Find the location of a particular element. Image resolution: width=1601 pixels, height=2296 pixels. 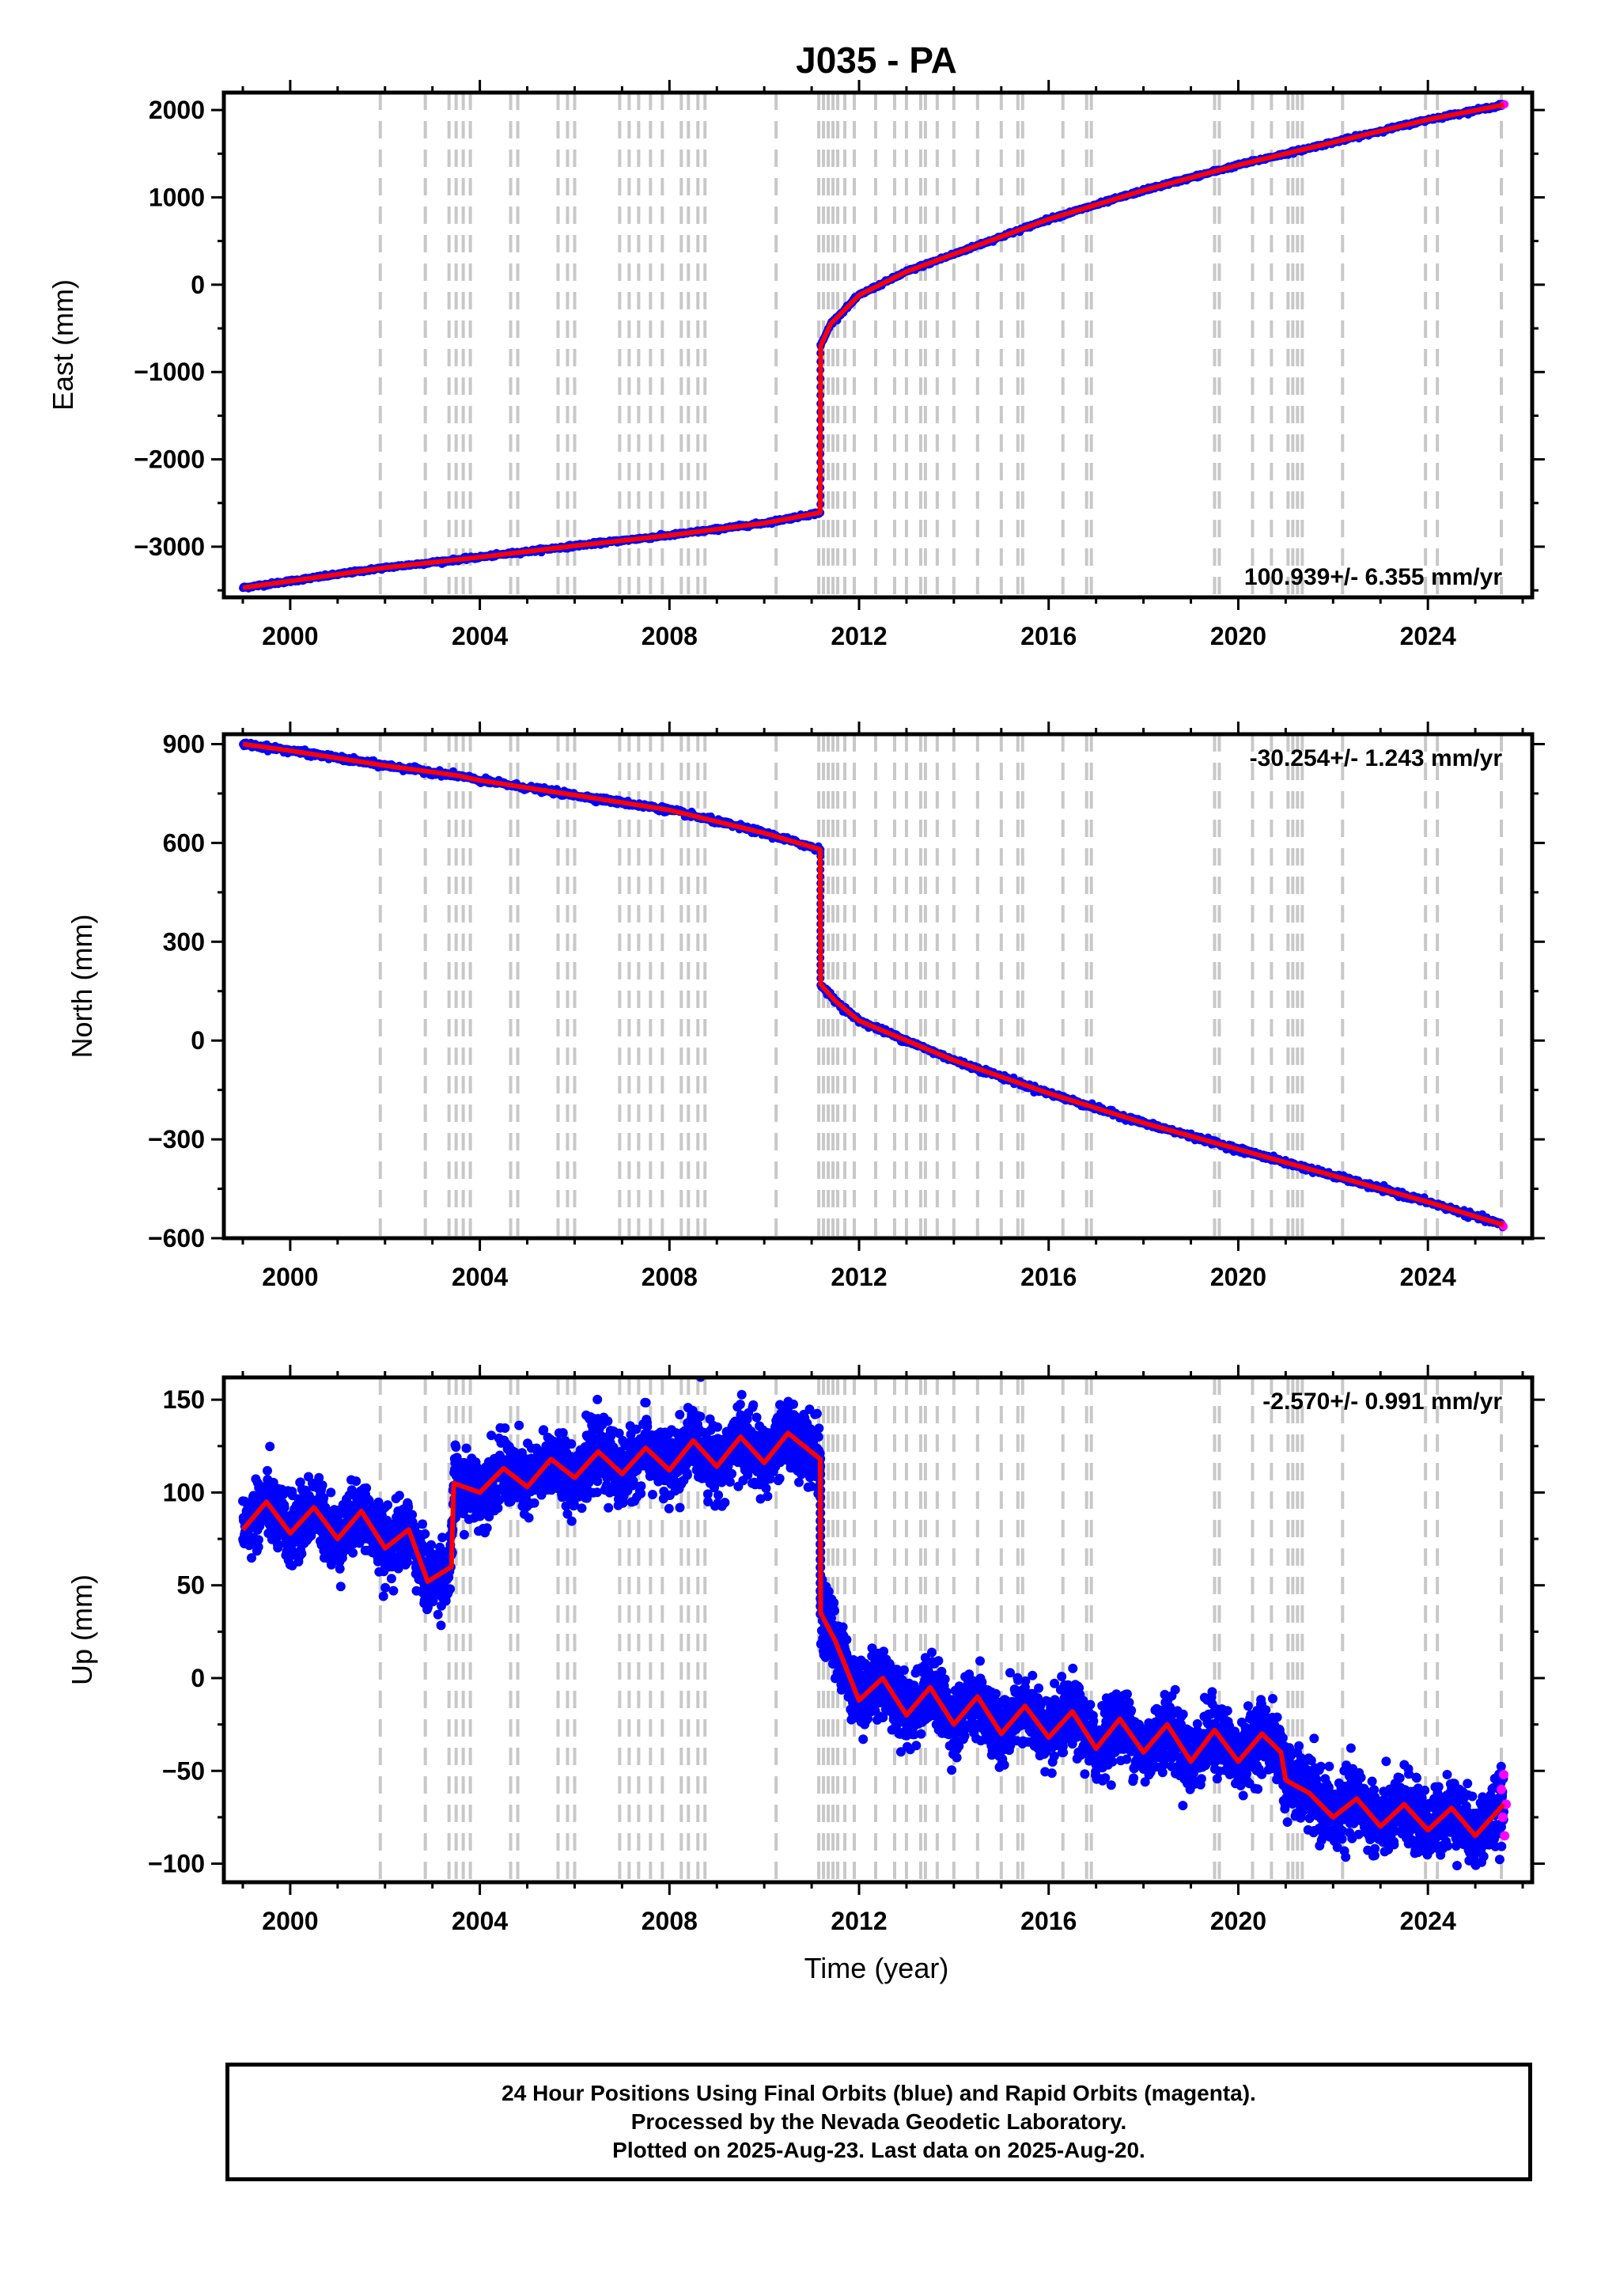

rate-annotation: -30.254+/- 1.243 mm/yr is located at coordinates (1377, 758).